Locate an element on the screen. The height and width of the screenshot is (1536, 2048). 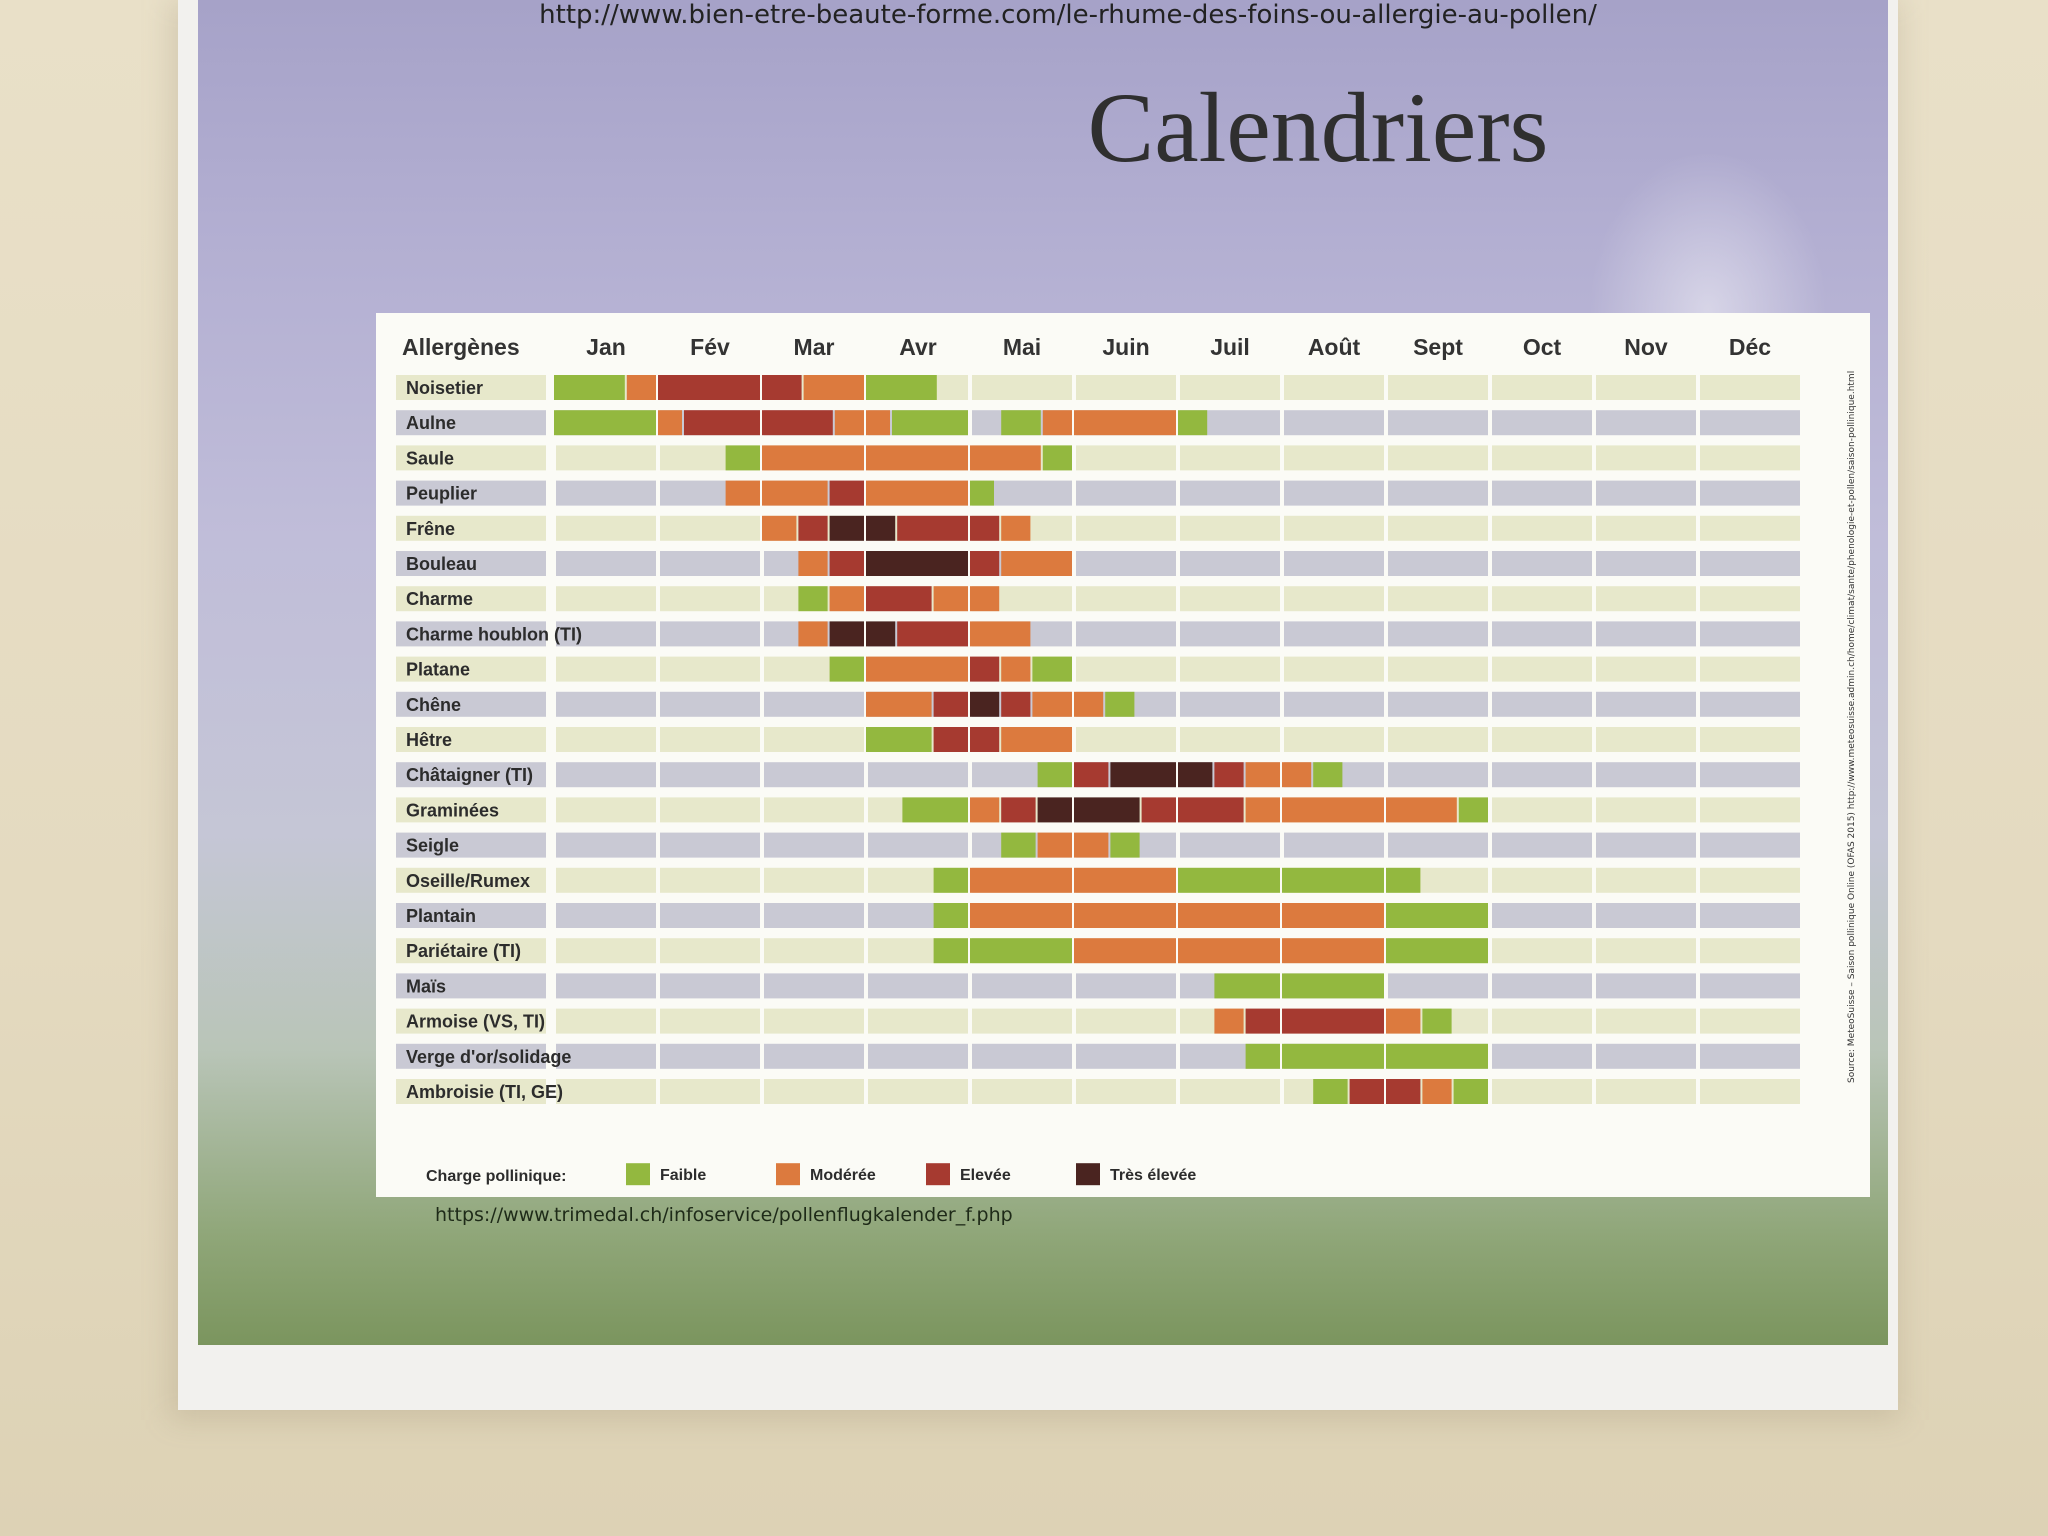
month-header: Nov is located at coordinates (1646, 347).